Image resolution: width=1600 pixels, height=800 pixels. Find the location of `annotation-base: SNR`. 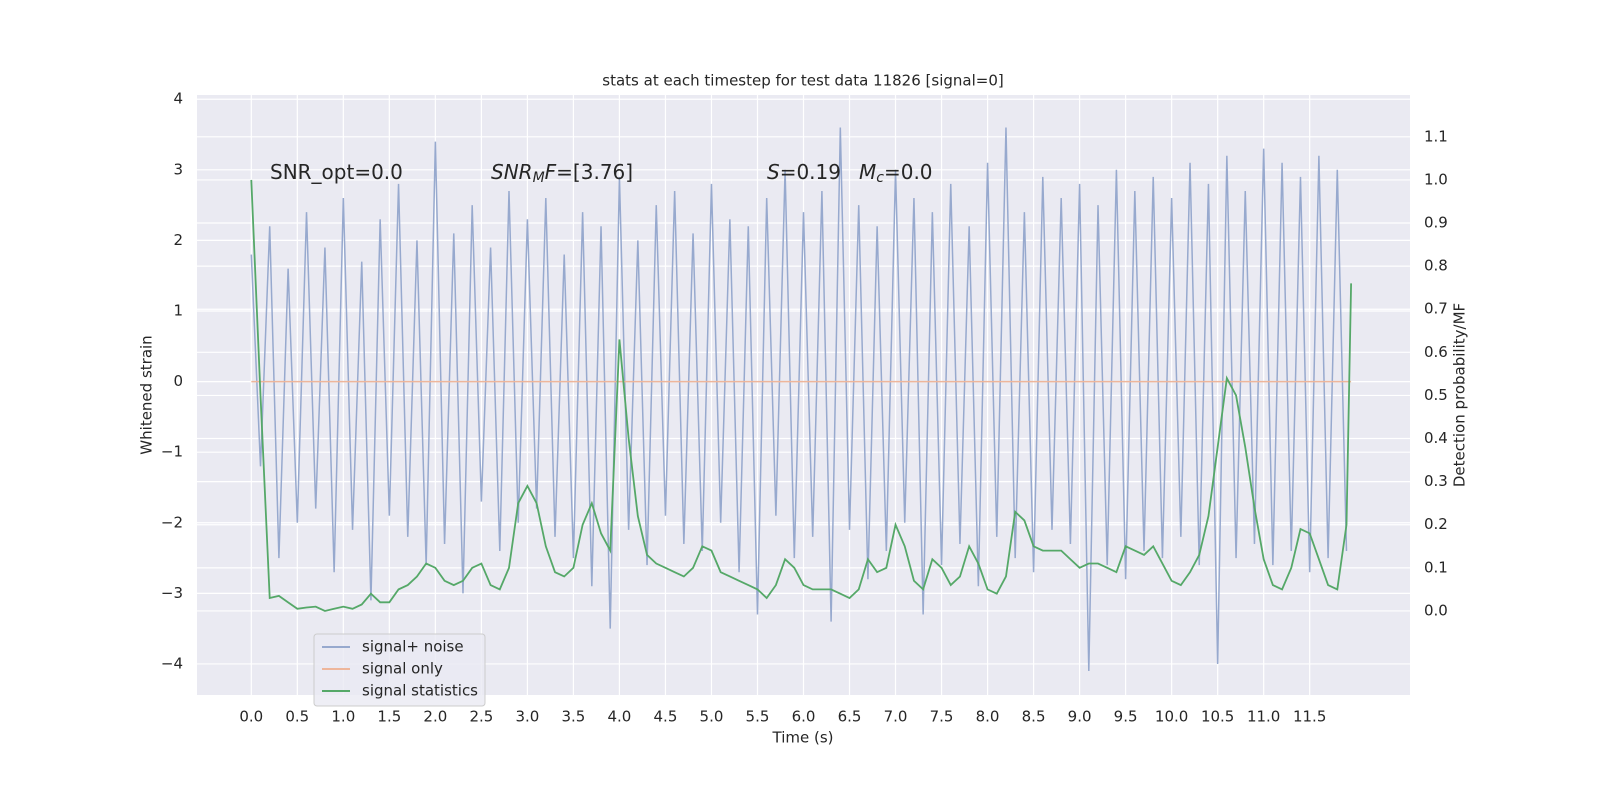

annotation-base: SNR is located at coordinates (512, 172).